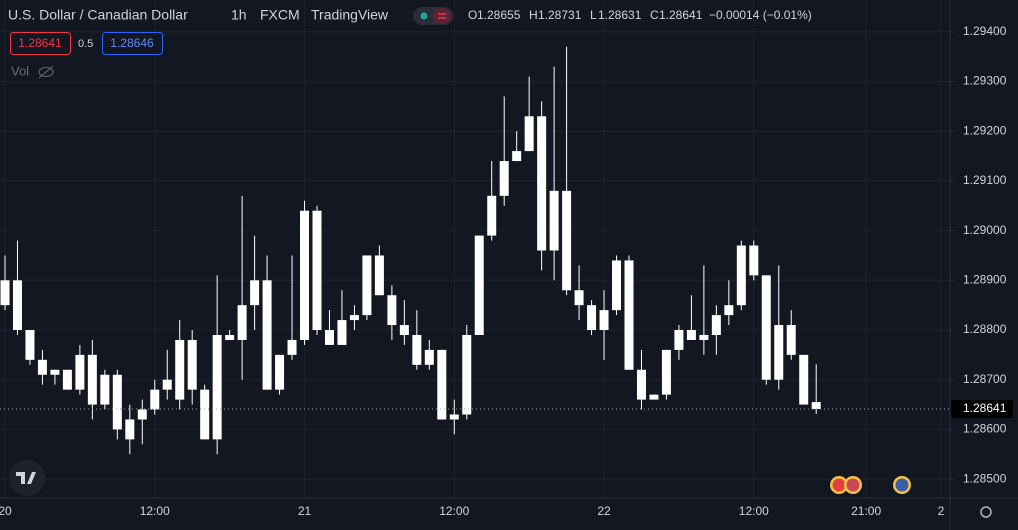 The image size is (1018, 530). Describe the element at coordinates (604, 511) in the screenshot. I see `x-tick-label: 22` at that location.